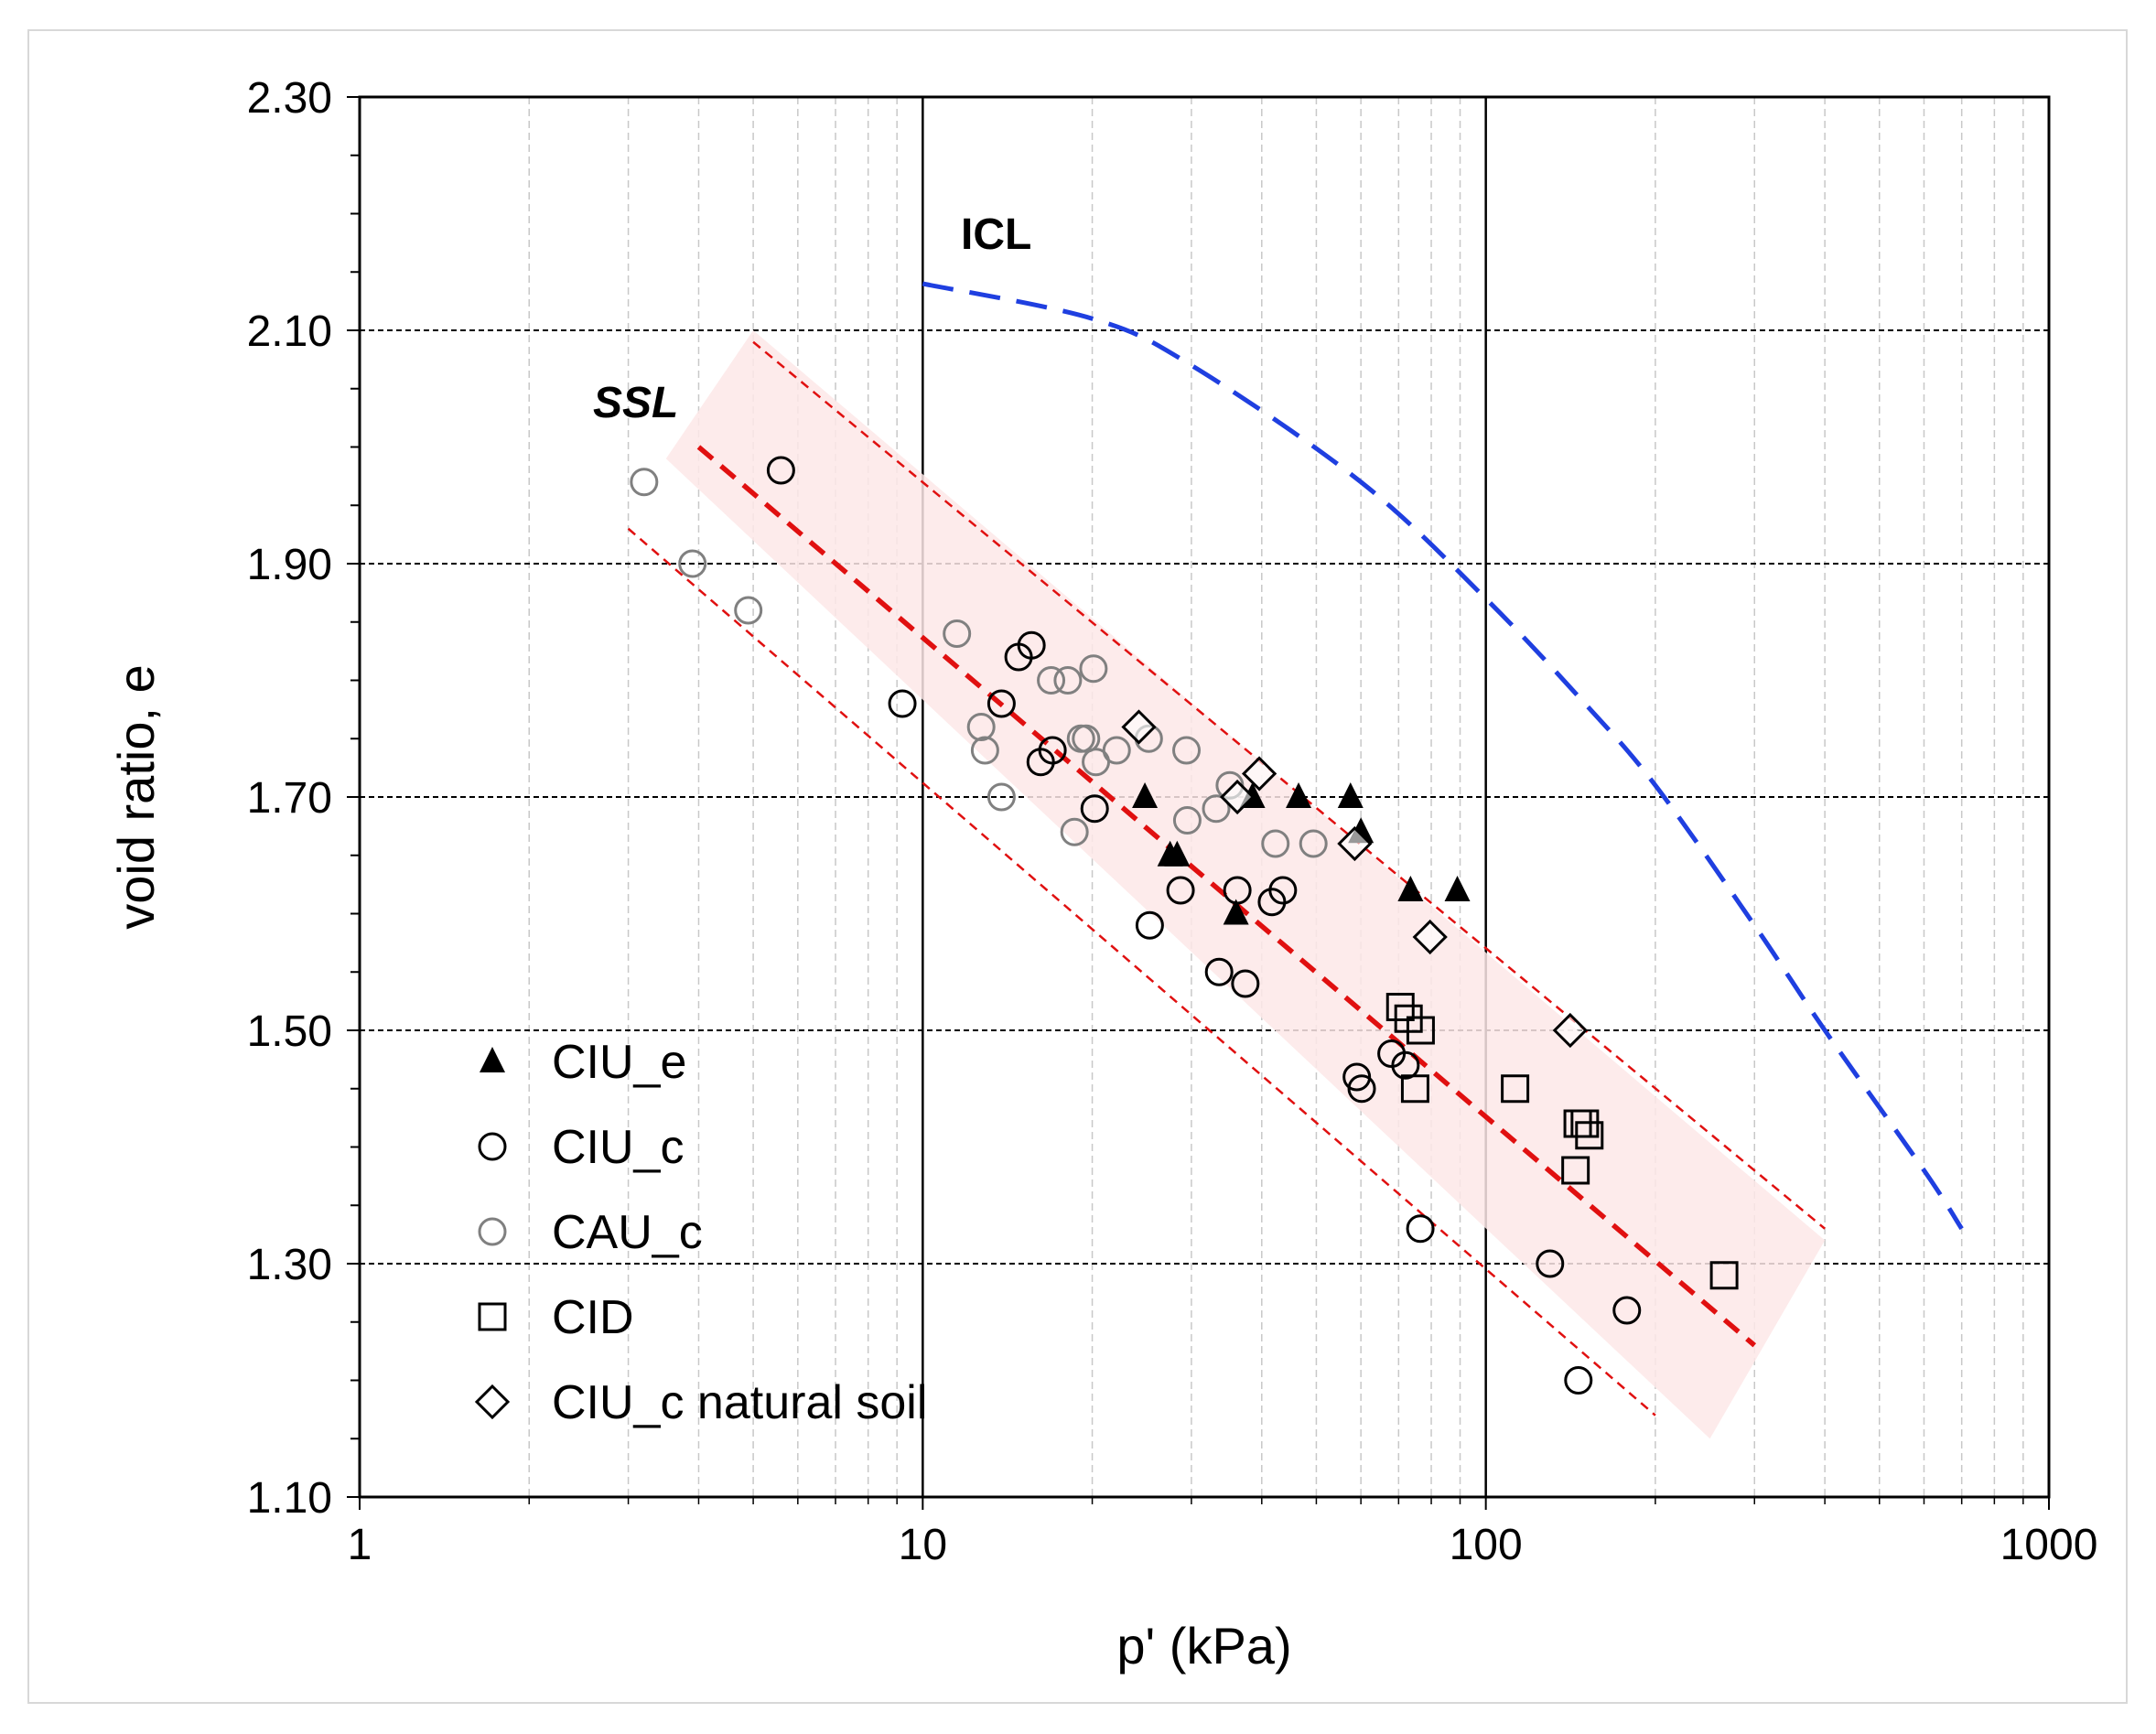  Describe the element at coordinates (289, 565) in the screenshot. I see `y-tick-label: 1.90` at that location.